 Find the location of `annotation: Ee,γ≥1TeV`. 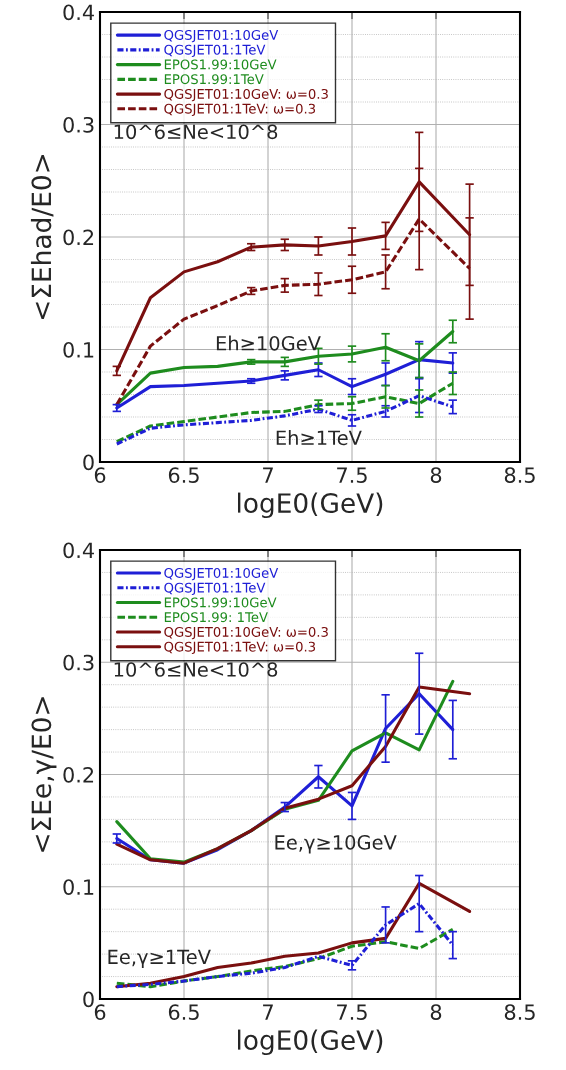

annotation: Ee,γ≥1TeV is located at coordinates (159, 958).